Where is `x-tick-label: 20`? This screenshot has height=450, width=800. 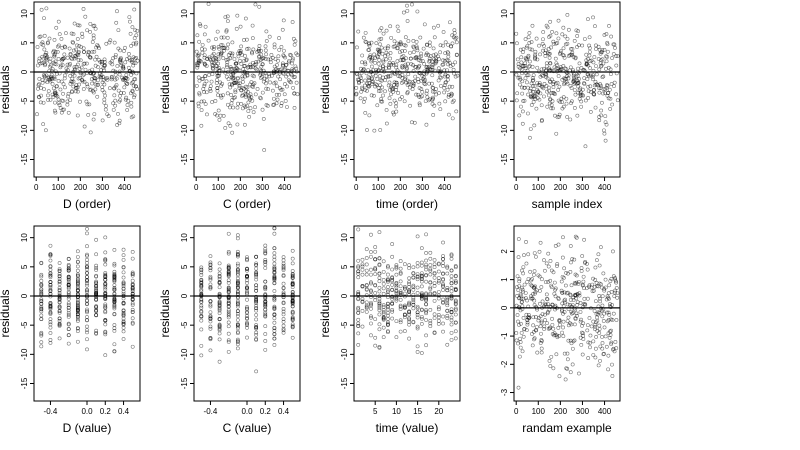 x-tick-label: 20 is located at coordinates (438, 411).